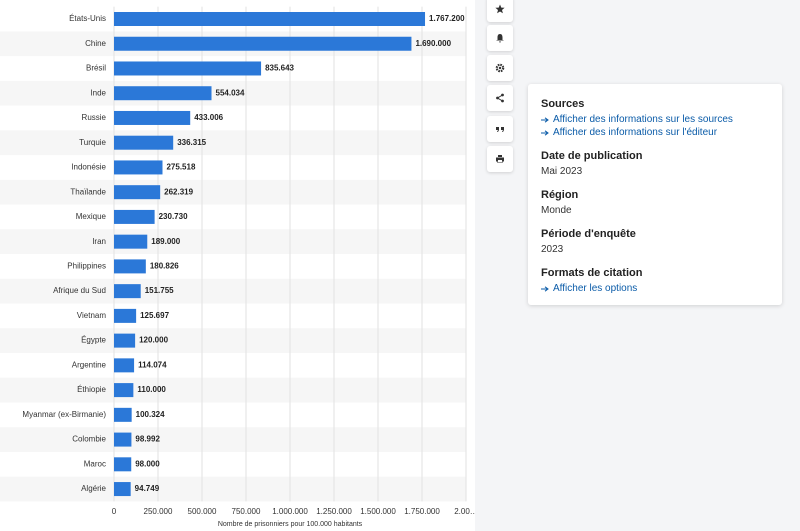 Image resolution: width=800 pixels, height=531 pixels. I want to click on x-tick-label: 250.000, so click(158, 511).